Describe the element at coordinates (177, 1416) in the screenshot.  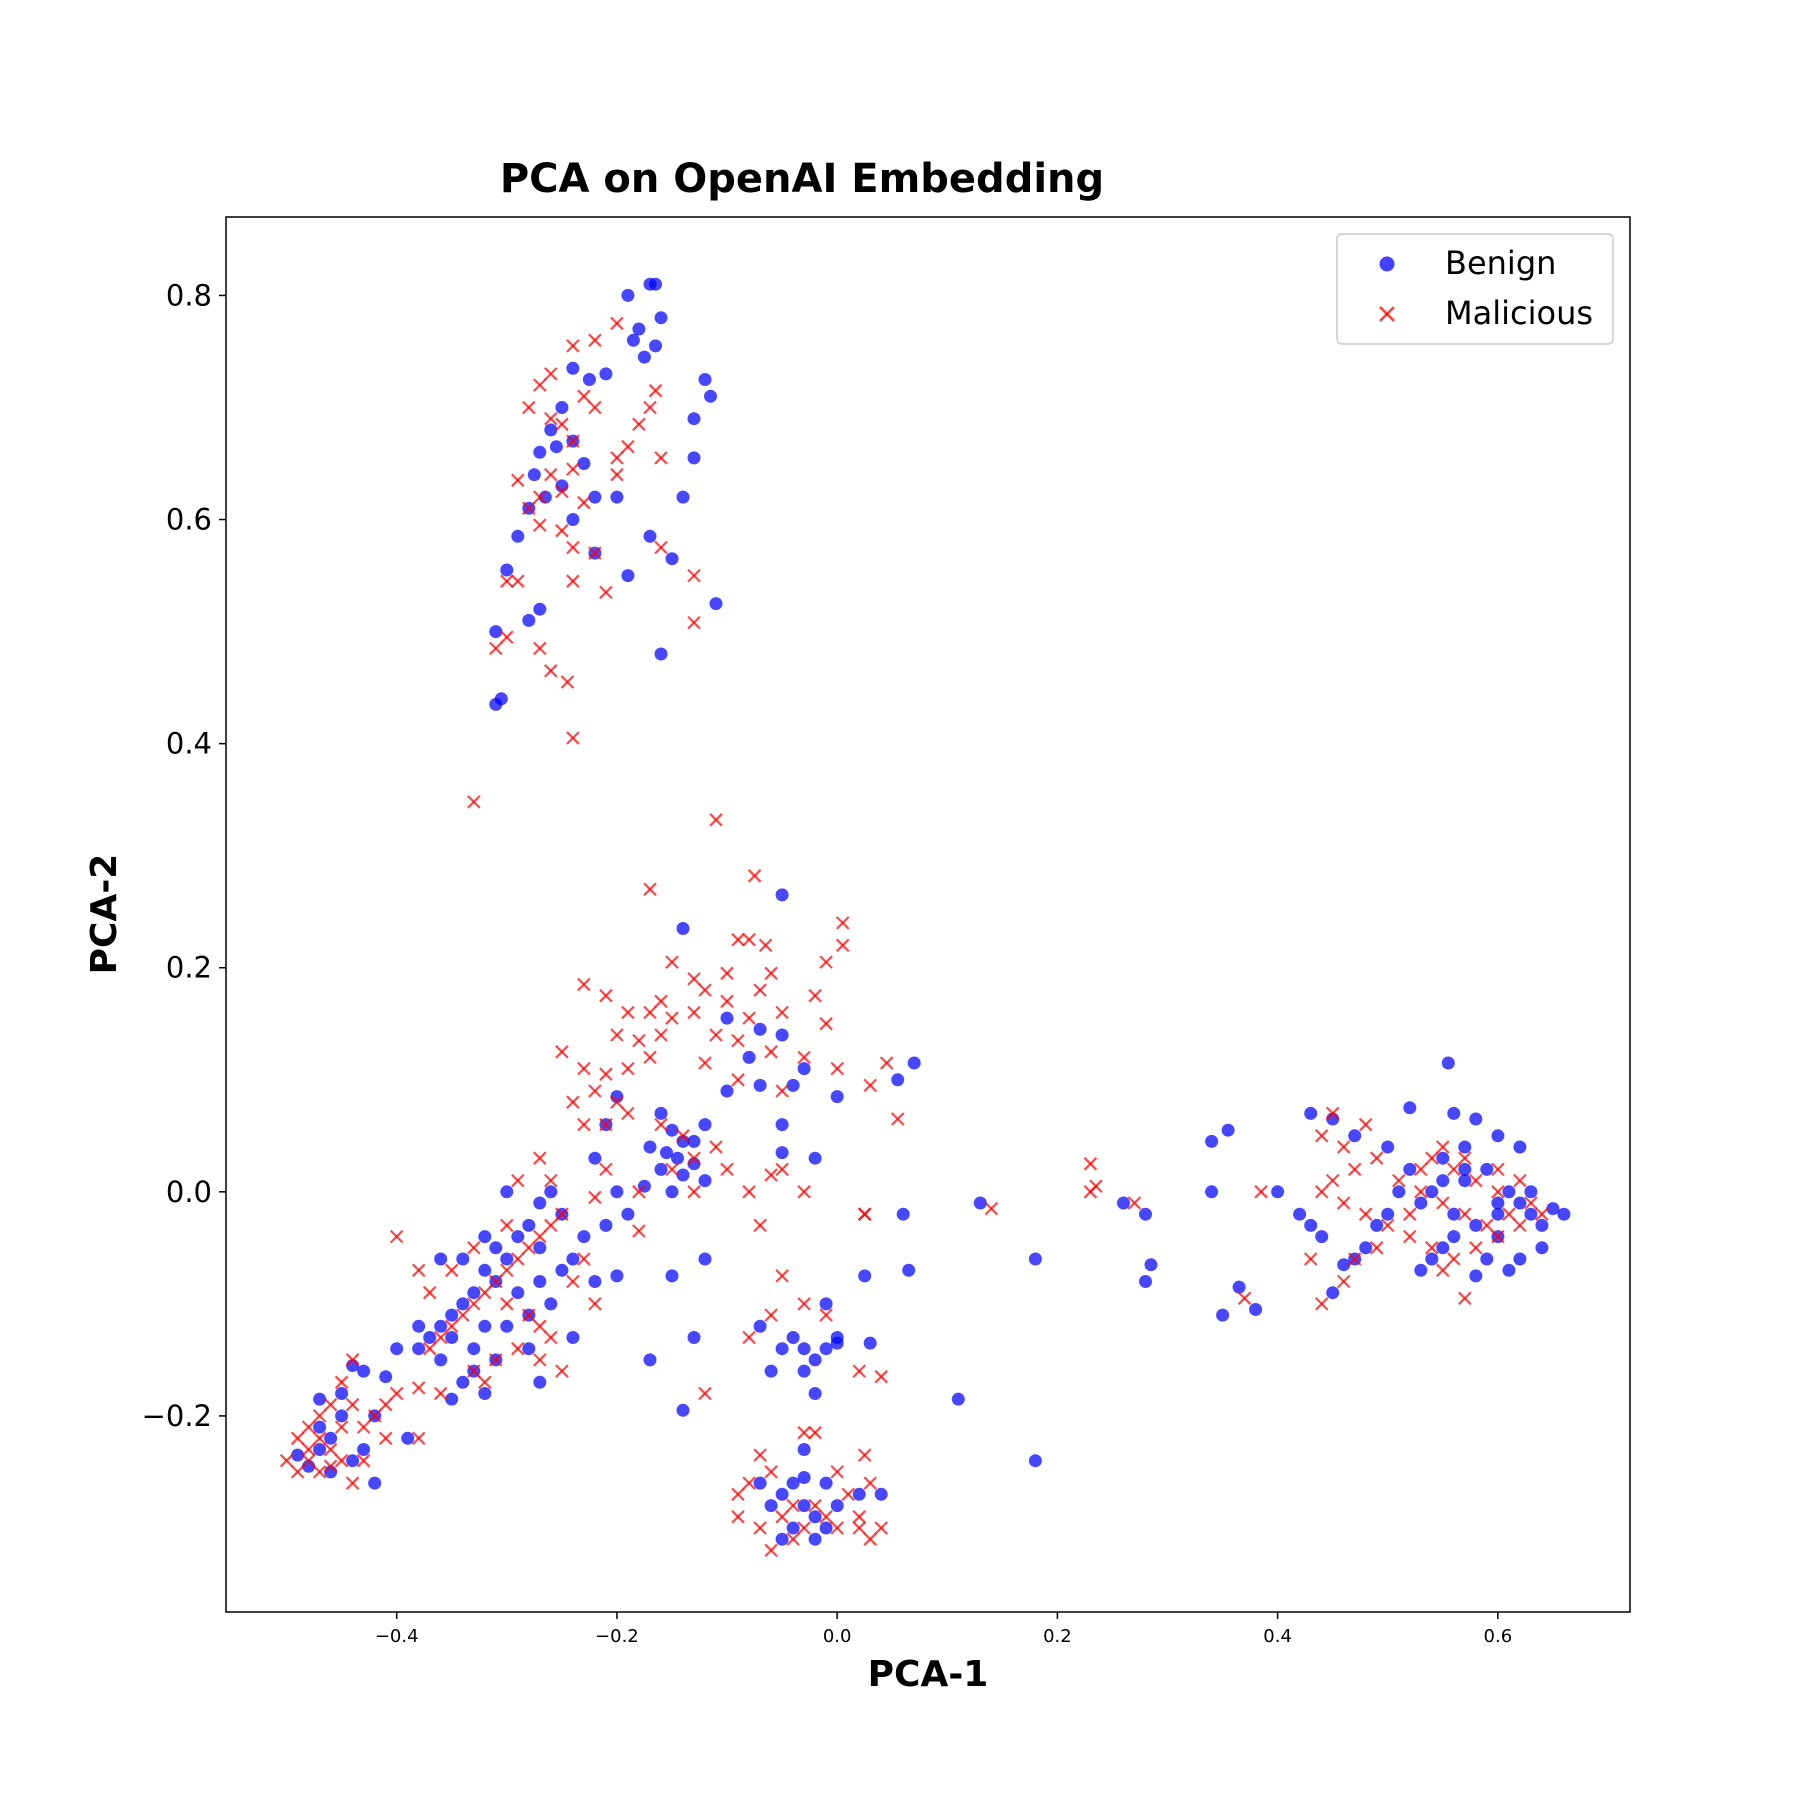
I see `y-tick-label: −0.2` at that location.